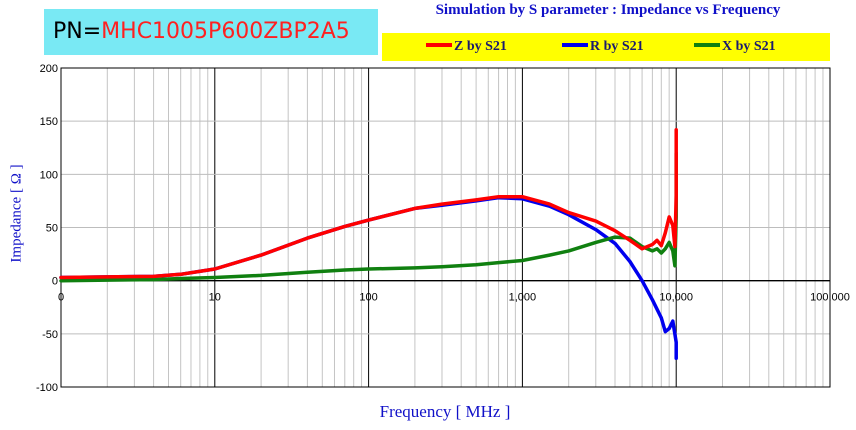 Image resolution: width=856 pixels, height=430 pixels. Describe the element at coordinates (575, 44) in the screenshot. I see `legend-swatch-r` at that location.